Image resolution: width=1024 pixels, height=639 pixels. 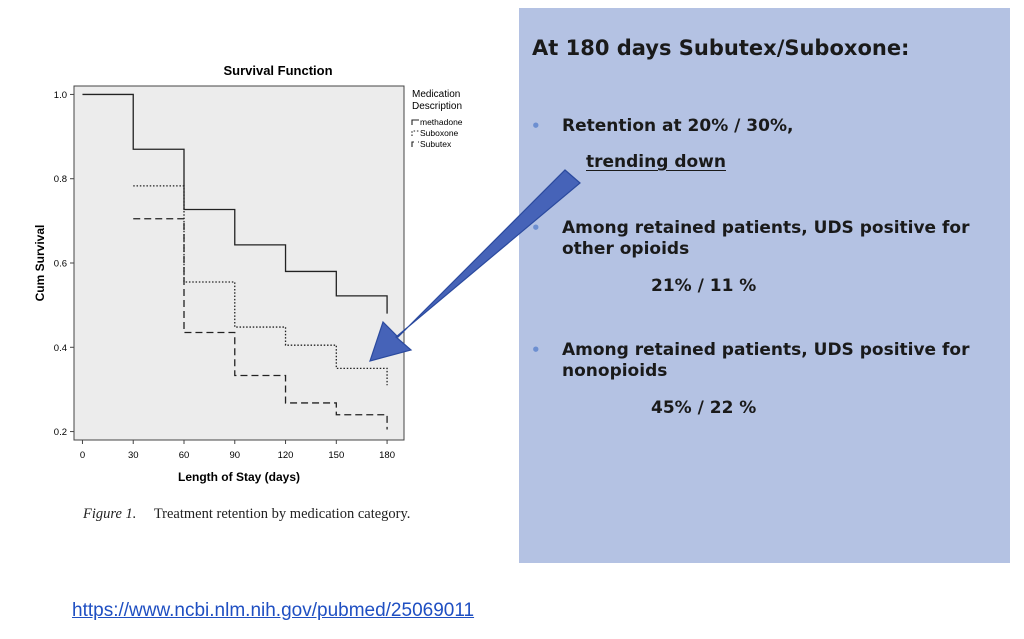 I want to click on y-axis-ticks: 1.0 0.8 0.6 0.4 0.2, so click(x=64, y=264).